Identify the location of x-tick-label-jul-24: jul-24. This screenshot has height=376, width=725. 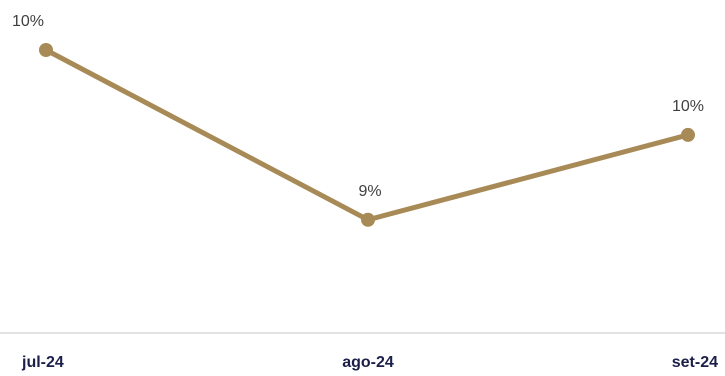
(42, 362).